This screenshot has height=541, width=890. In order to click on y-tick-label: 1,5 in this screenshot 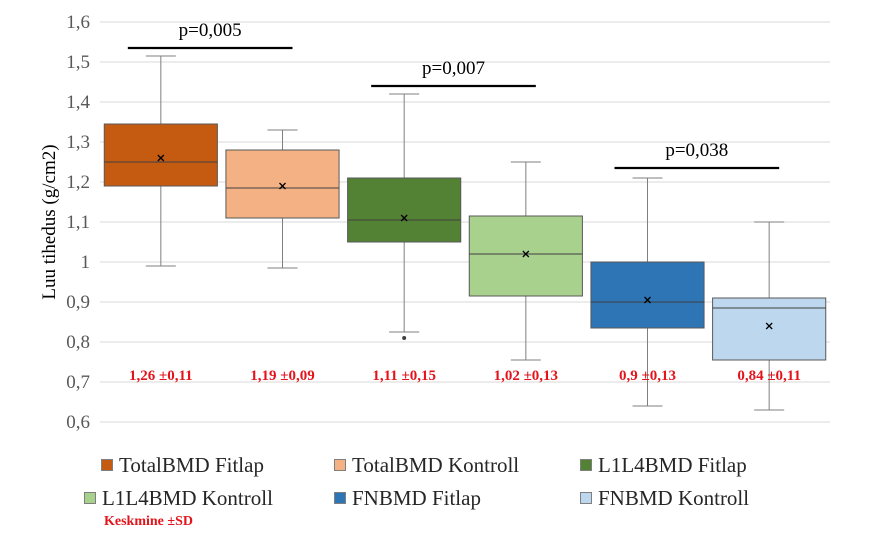, I will do `click(78, 62)`.